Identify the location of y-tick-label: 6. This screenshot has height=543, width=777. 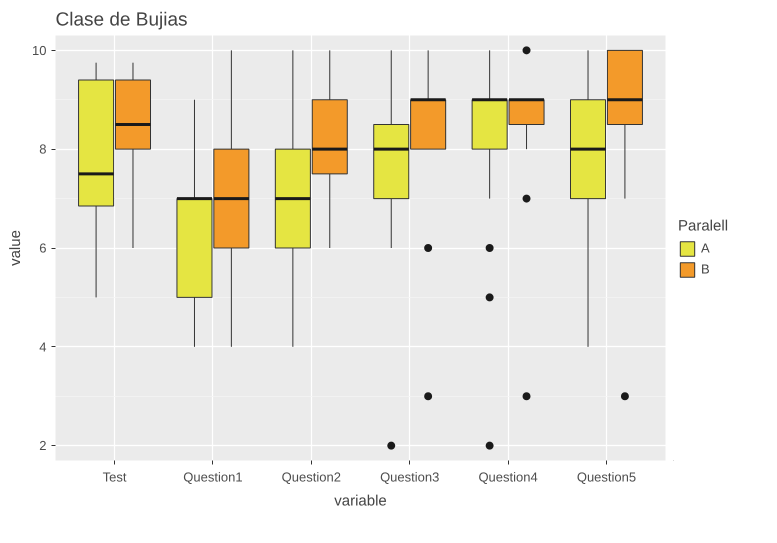
(43, 248).